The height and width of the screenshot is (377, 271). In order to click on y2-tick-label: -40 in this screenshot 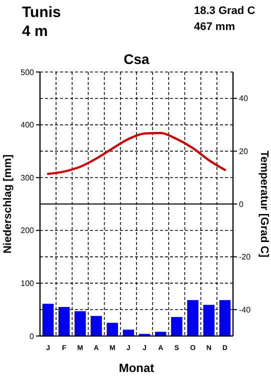, I will do `click(245, 309)`.